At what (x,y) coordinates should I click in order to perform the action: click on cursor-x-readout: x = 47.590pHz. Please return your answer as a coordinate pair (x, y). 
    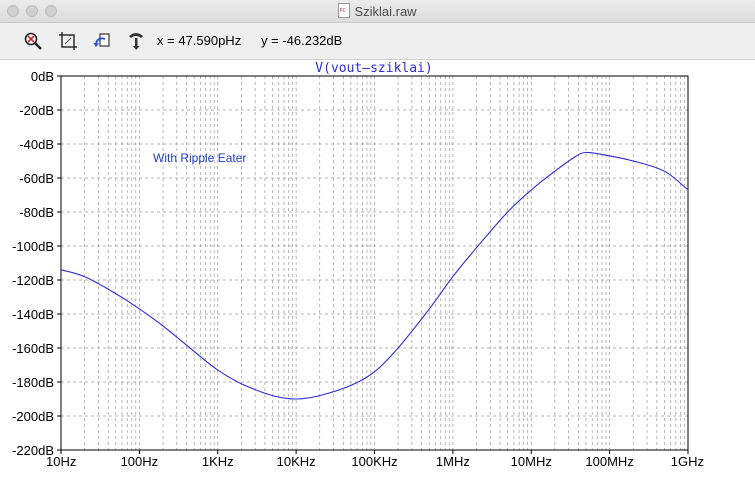
    Looking at the image, I should click on (199, 40).